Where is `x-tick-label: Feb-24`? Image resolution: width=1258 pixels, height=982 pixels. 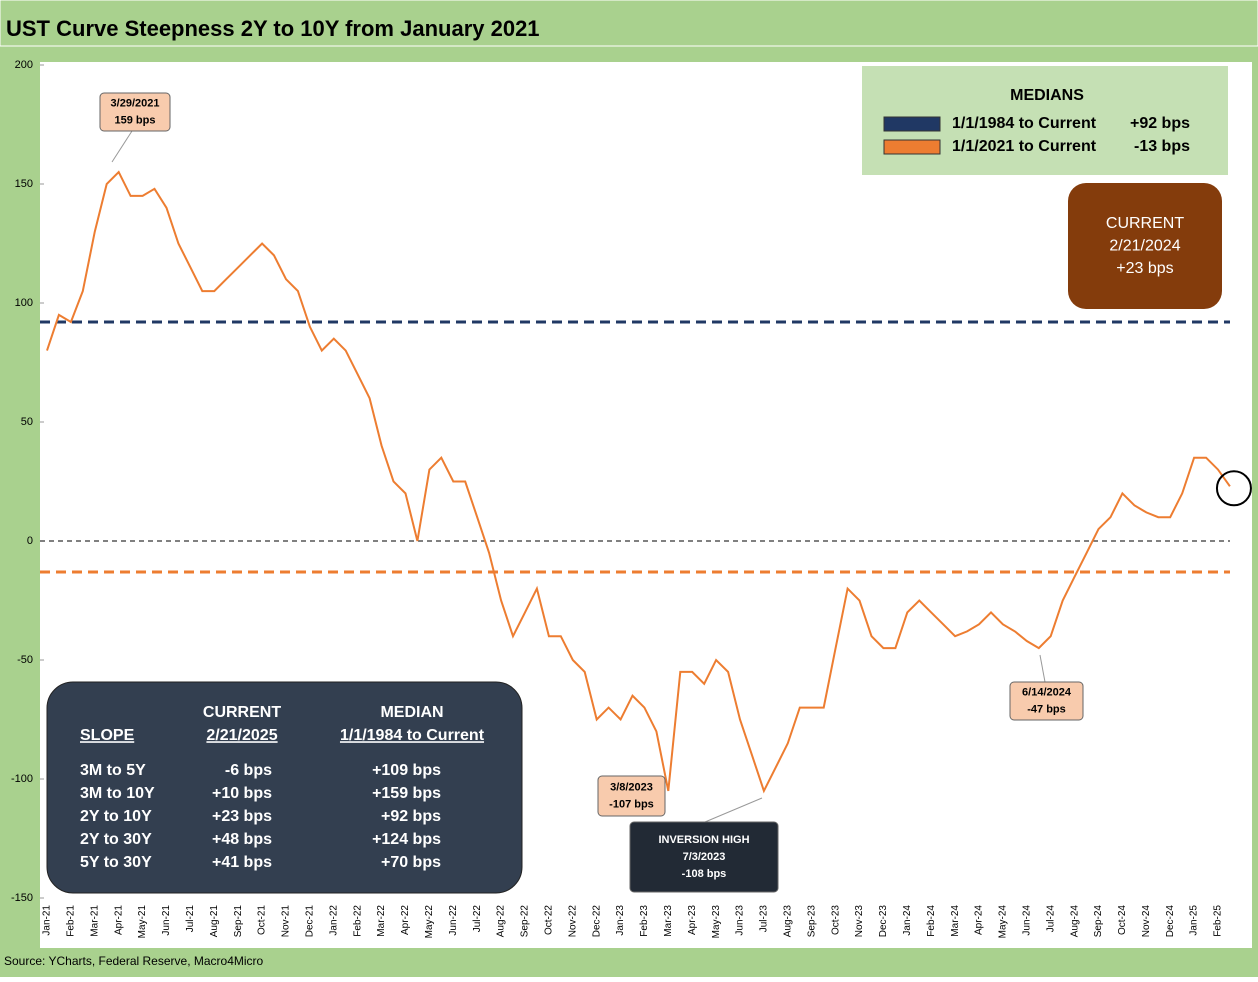 x-tick-label: Feb-24 is located at coordinates (931, 921).